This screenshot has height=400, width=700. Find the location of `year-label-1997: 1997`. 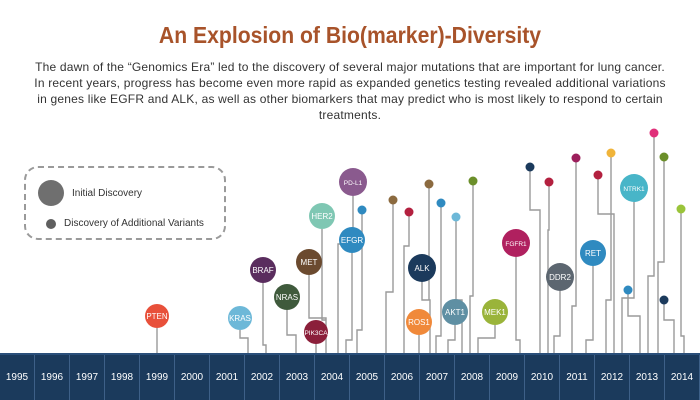

year-label-1997: 1997 is located at coordinates (87, 377).